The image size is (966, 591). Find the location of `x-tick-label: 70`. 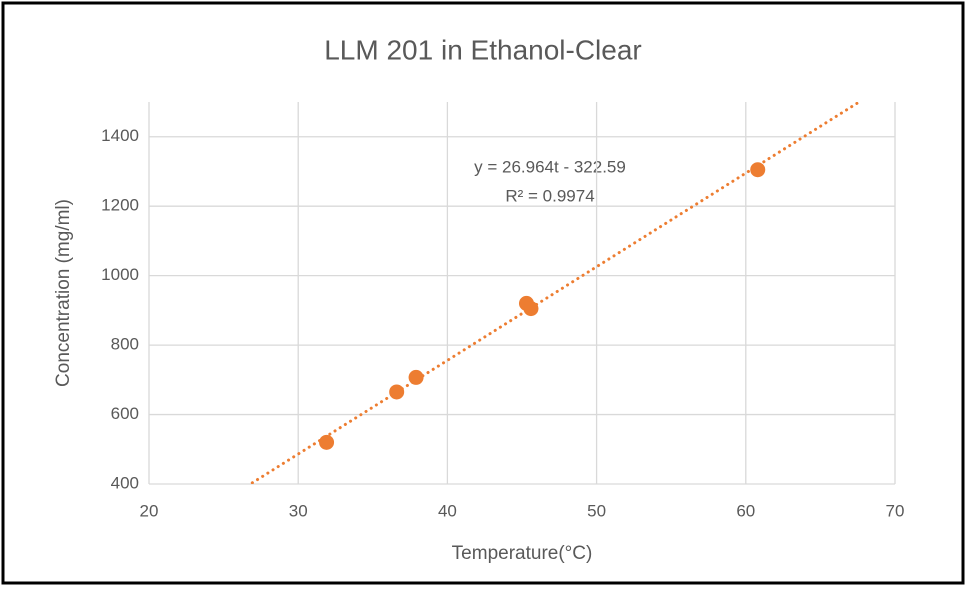

x-tick-label: 70 is located at coordinates (895, 510).